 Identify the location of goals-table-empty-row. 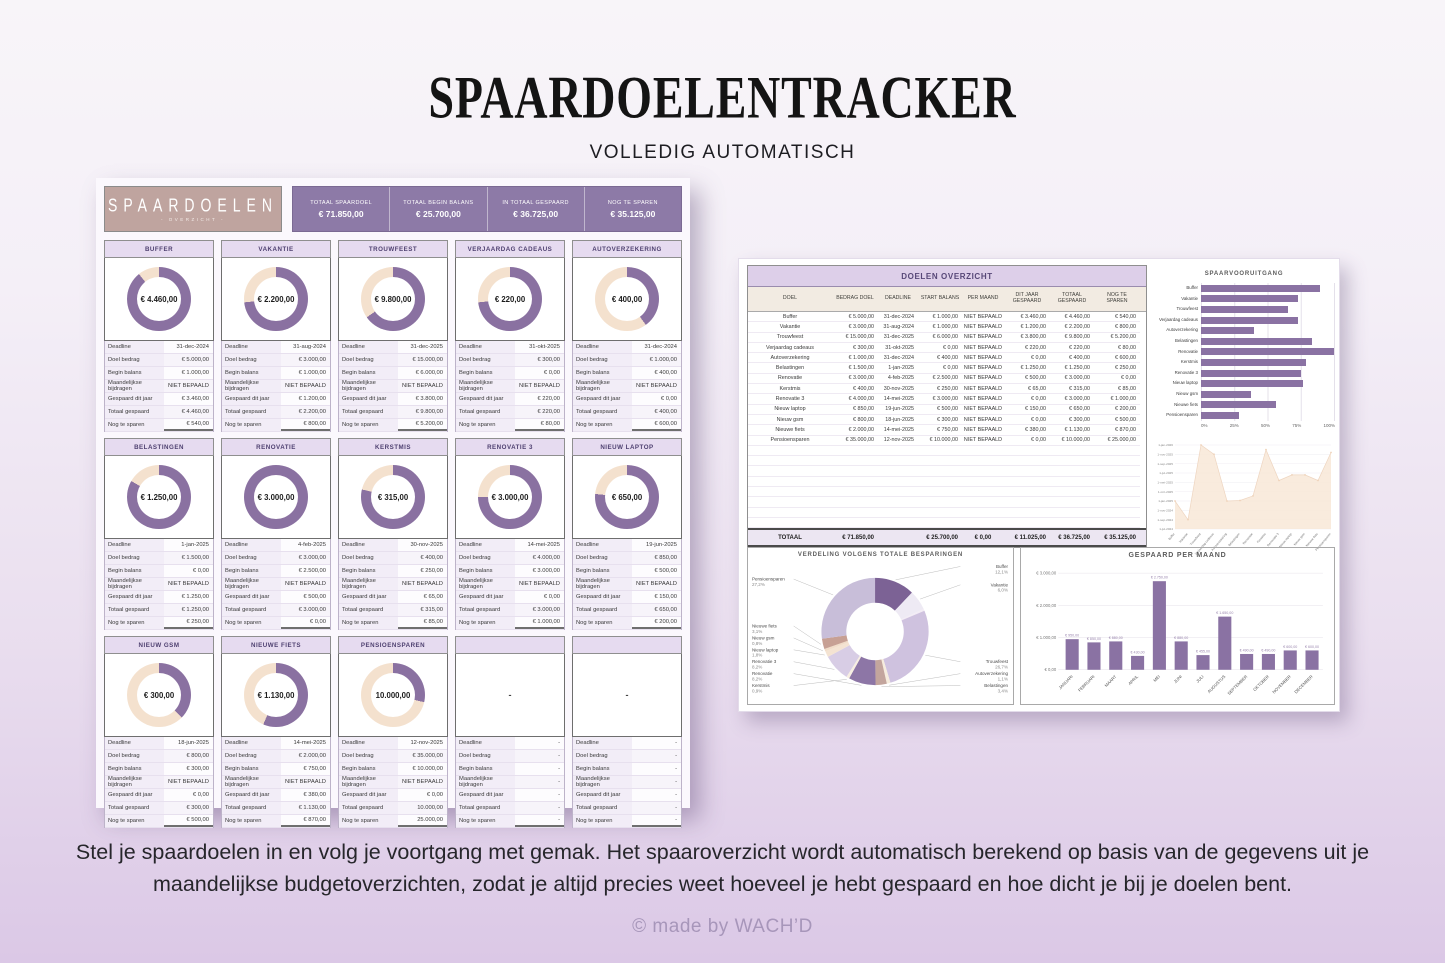
(947, 461).